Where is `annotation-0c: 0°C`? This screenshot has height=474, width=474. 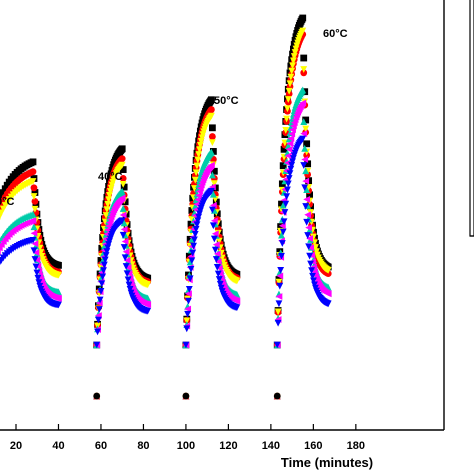
annotation-0c: 0°C is located at coordinates (7, 202).